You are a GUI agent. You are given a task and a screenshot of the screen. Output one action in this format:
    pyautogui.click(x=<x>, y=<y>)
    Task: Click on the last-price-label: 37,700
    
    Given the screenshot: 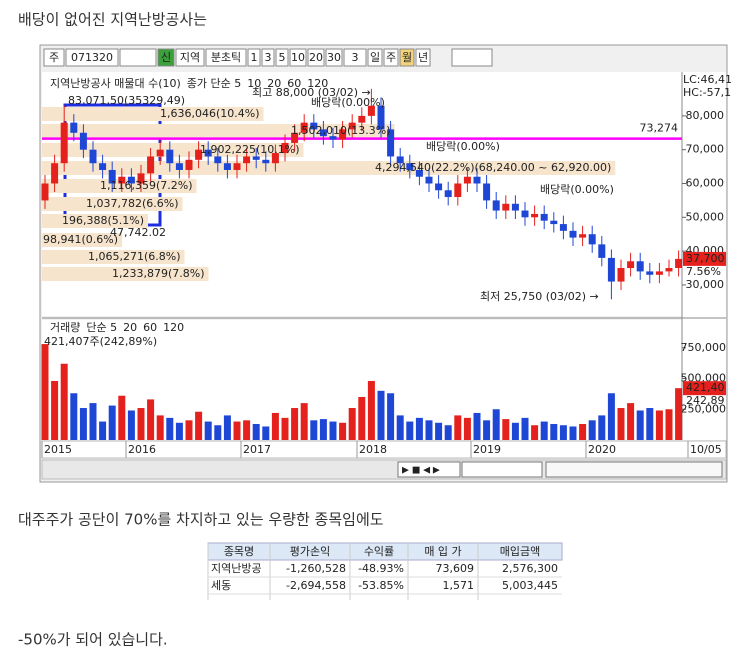 What is the action you would take?
    pyautogui.click(x=705, y=258)
    